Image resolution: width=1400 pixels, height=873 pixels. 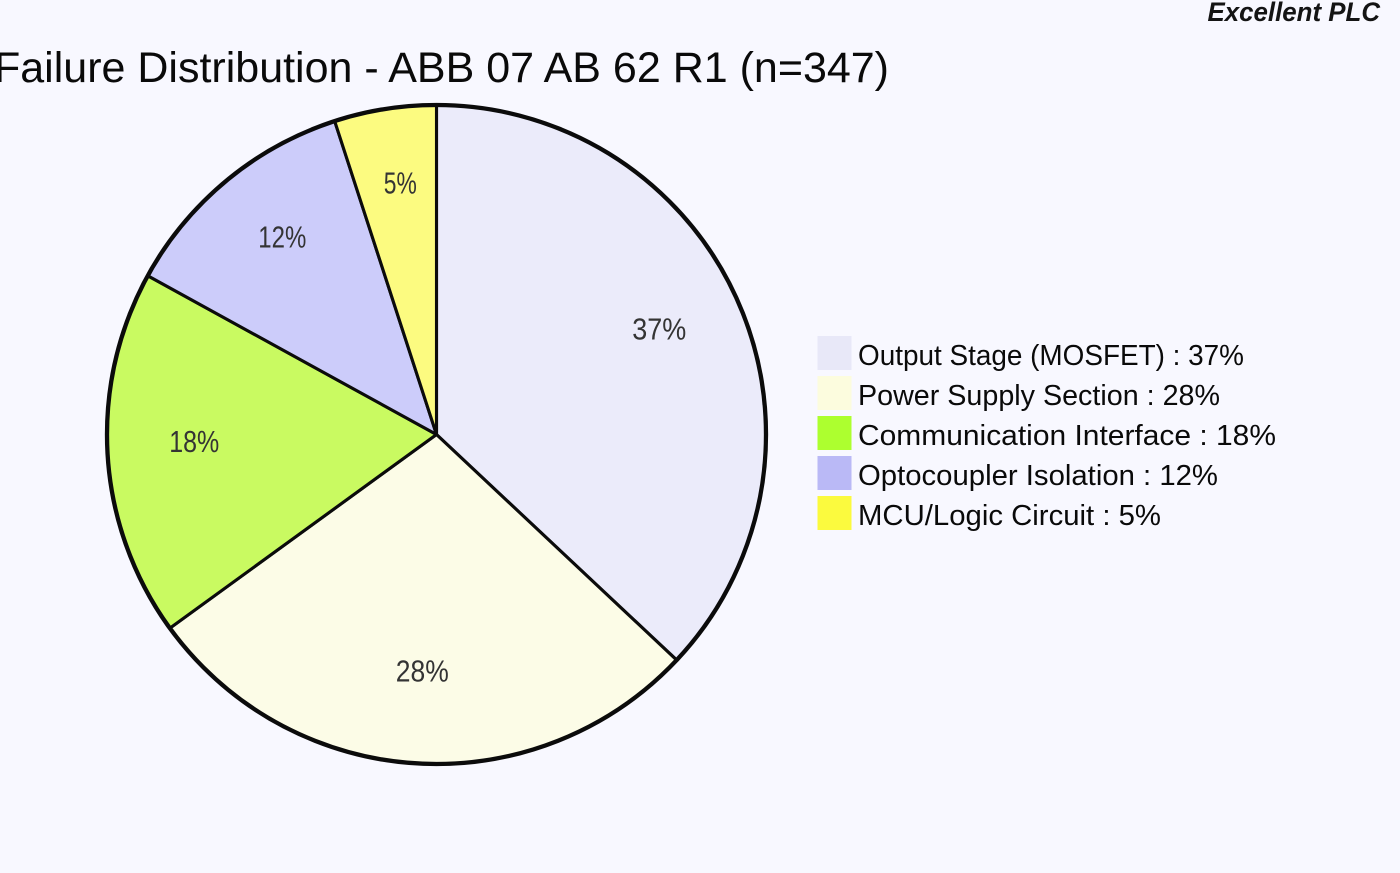 What do you see at coordinates (1039, 396) in the screenshot?
I see `svg-text: Power Supply Section : 28%` at bounding box center [1039, 396].